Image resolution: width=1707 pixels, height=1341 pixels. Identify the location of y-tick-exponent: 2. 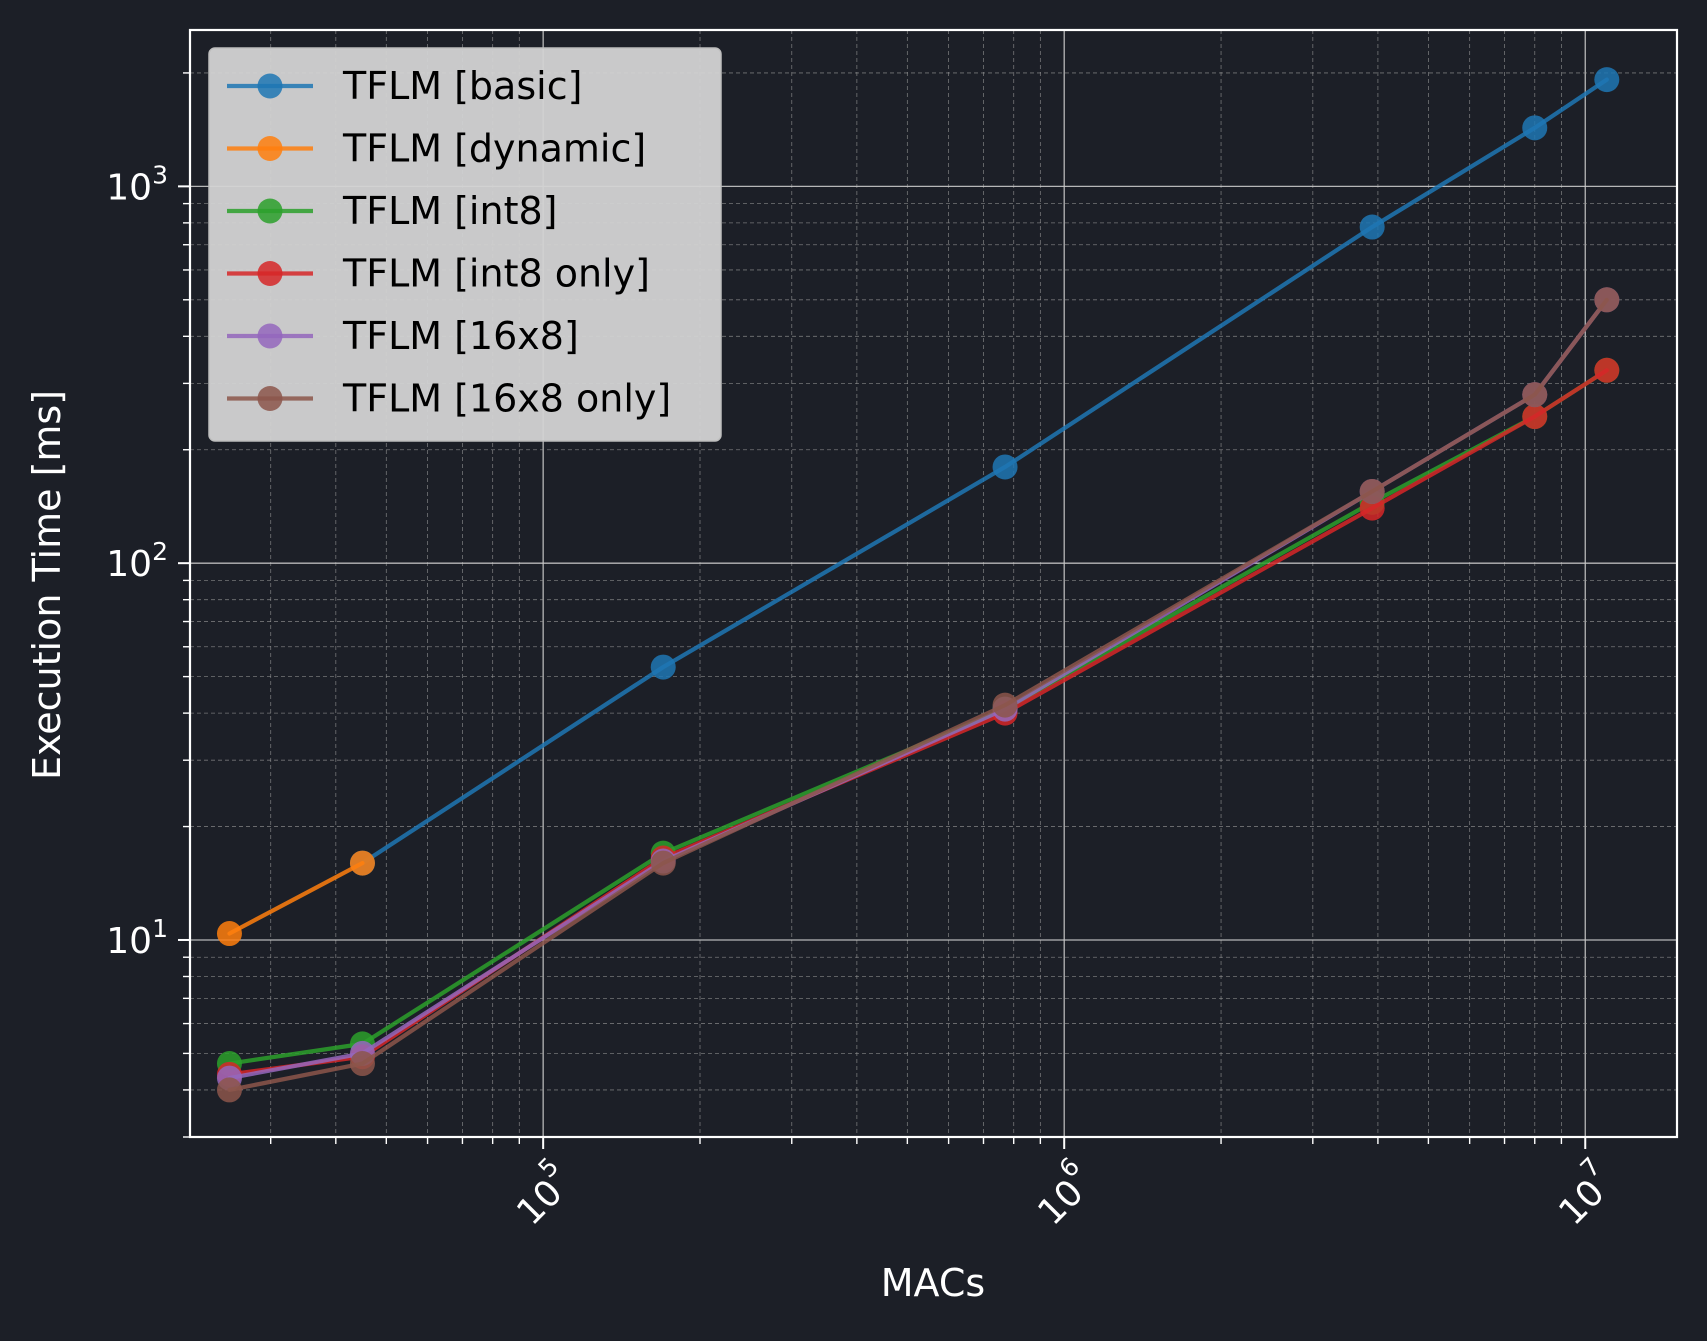
(160, 551).